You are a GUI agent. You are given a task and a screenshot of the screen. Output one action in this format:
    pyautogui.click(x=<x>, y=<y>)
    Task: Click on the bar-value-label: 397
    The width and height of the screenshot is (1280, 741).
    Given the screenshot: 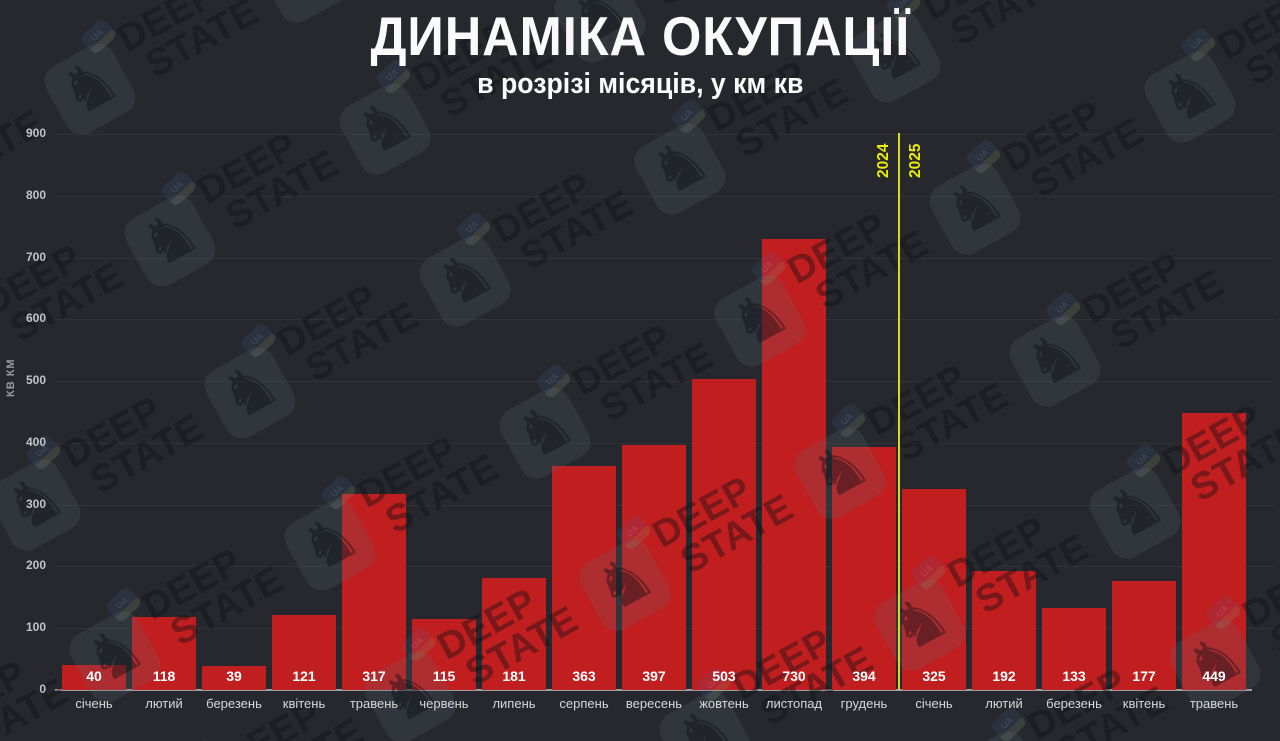 What is the action you would take?
    pyautogui.click(x=654, y=676)
    